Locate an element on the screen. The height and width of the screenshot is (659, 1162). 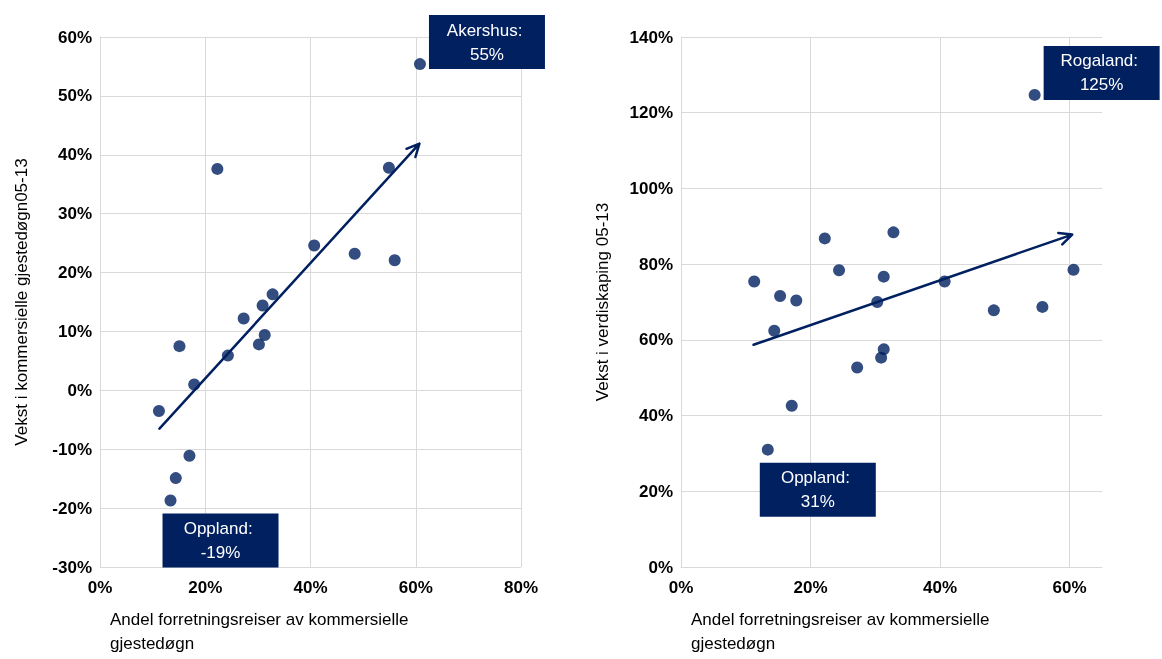
y-tick-label: 30% is located at coordinates (74, 214).